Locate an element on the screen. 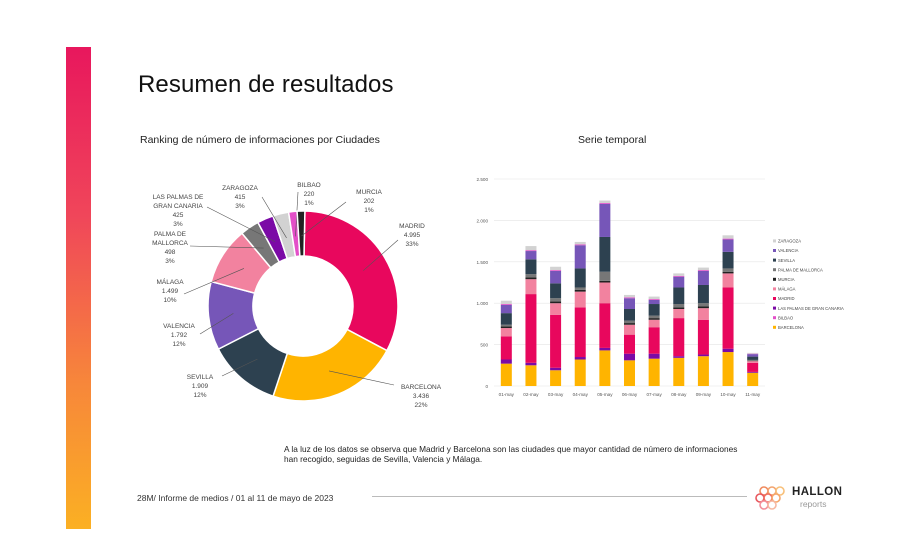 Image resolution: width=901 pixels, height=555 pixels. bar-04-may-malaga is located at coordinates (580, 299).